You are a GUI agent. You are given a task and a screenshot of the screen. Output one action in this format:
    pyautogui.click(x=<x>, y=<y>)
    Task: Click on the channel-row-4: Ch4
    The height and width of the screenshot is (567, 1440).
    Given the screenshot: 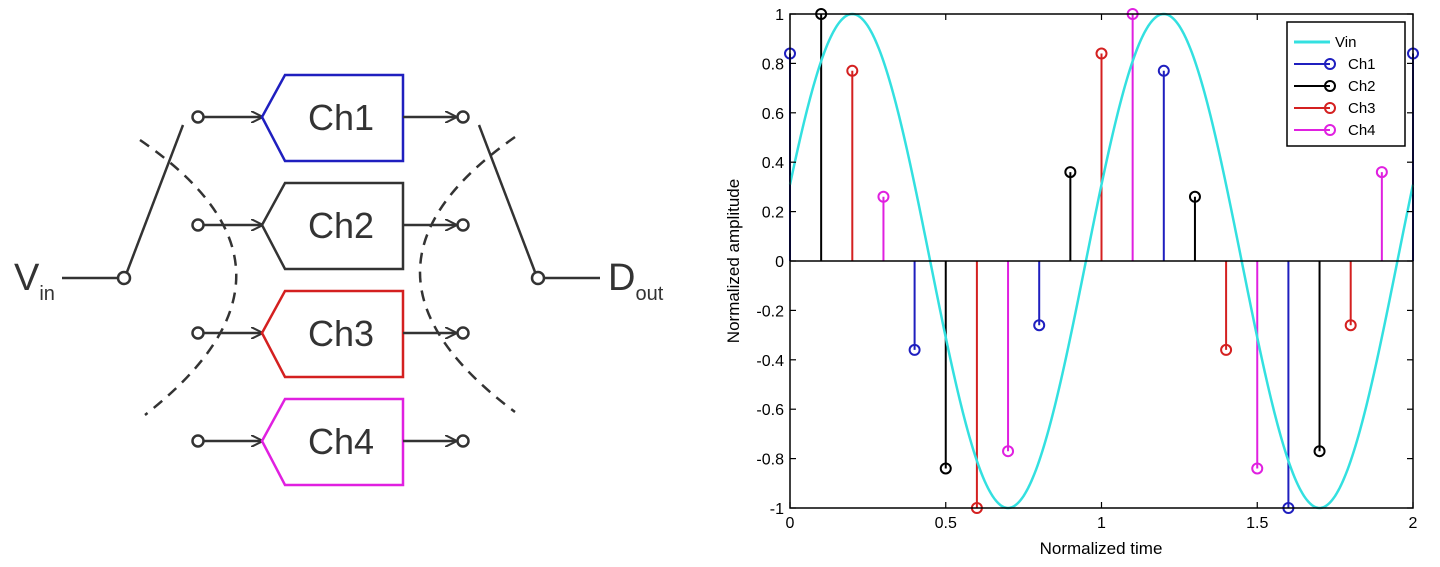 What is the action you would take?
    pyautogui.click(x=330, y=442)
    